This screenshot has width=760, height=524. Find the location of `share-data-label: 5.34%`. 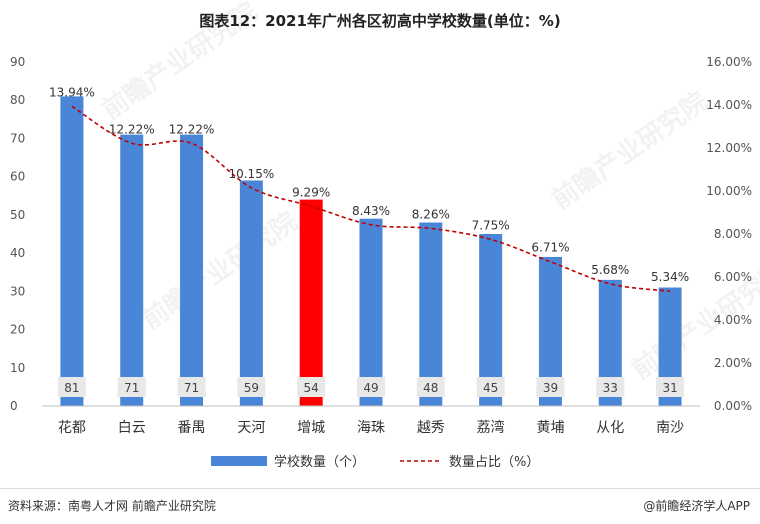

share-data-label: 5.34% is located at coordinates (670, 277).